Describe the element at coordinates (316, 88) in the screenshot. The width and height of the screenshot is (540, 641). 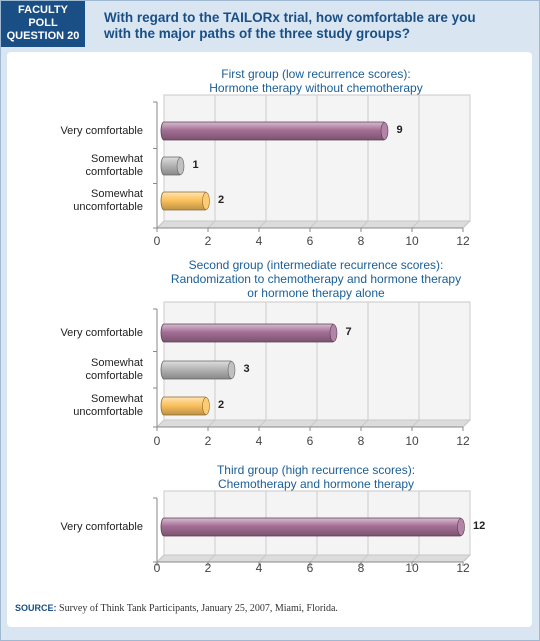
I see `chart-title-line: Hormone therapy without chemotherapy` at that location.